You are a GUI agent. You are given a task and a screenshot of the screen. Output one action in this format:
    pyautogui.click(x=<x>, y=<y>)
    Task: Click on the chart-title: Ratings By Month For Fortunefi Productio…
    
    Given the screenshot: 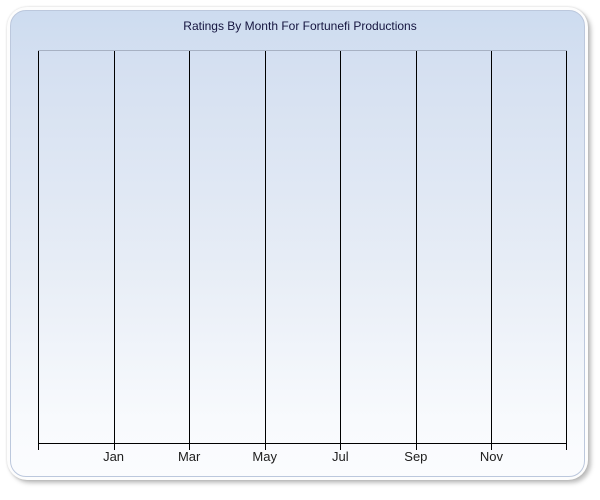 What is the action you would take?
    pyautogui.click(x=300, y=26)
    